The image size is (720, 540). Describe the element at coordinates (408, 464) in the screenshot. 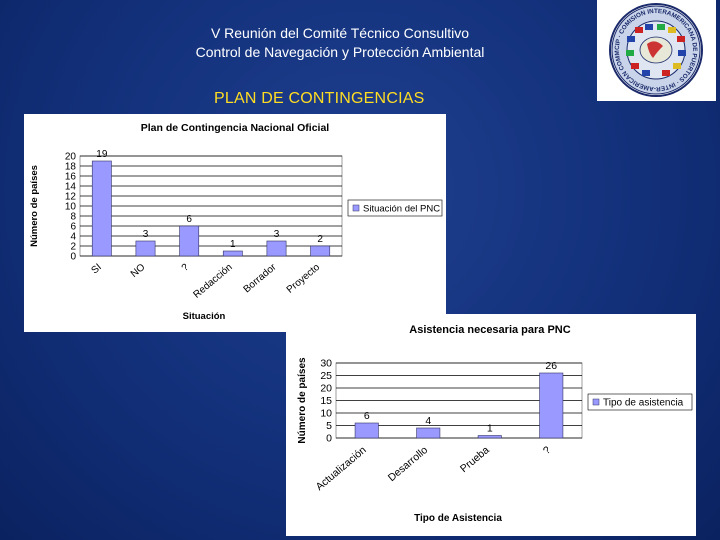

I see `x-tick-label: Desarrollo` at that location.